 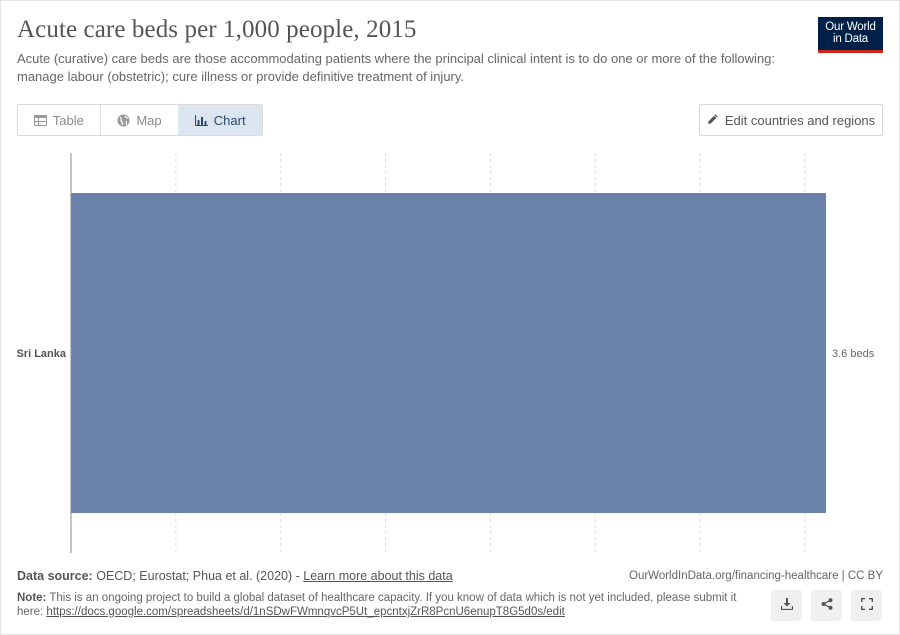 What do you see at coordinates (40, 120) in the screenshot?
I see `table-icon` at bounding box center [40, 120].